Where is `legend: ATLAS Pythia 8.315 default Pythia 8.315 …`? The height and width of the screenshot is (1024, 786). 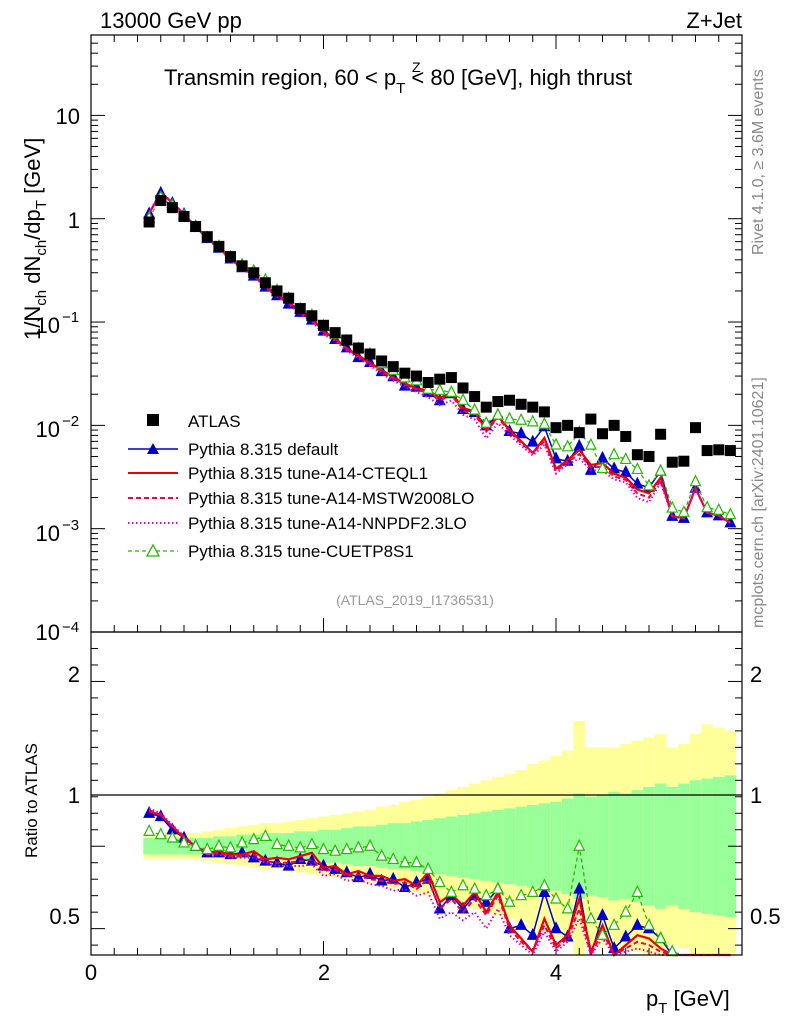 legend: ATLAS Pythia 8.315 default Pythia 8.315 … is located at coordinates (301, 486).